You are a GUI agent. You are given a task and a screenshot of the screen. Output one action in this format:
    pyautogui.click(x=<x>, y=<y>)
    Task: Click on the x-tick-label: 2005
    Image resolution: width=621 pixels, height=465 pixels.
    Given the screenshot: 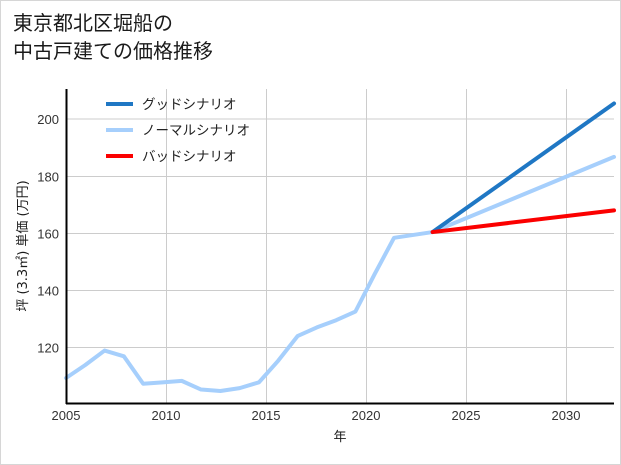 What is the action you would take?
    pyautogui.click(x=66, y=415)
    